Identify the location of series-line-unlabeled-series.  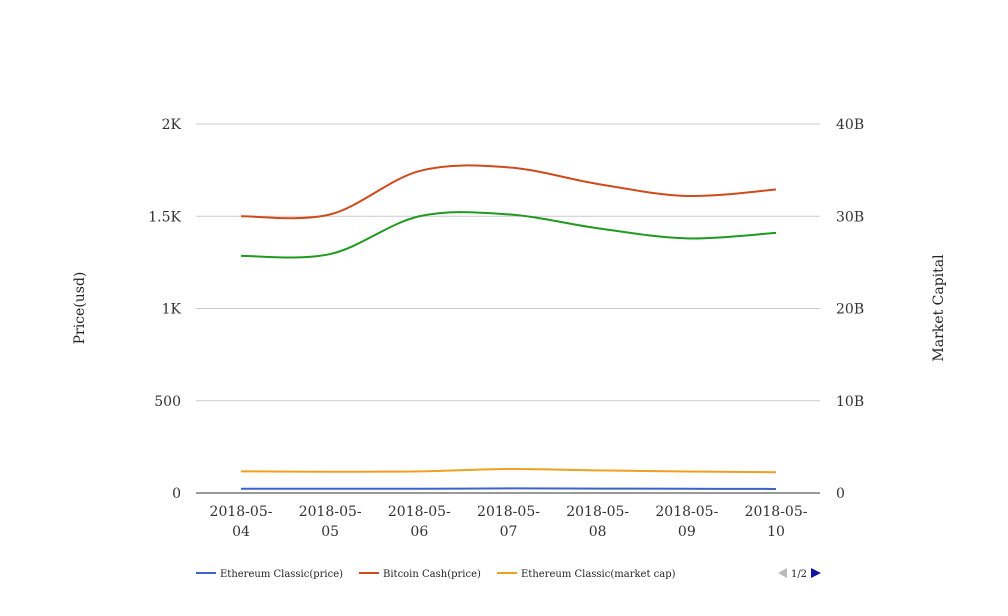
(508, 235).